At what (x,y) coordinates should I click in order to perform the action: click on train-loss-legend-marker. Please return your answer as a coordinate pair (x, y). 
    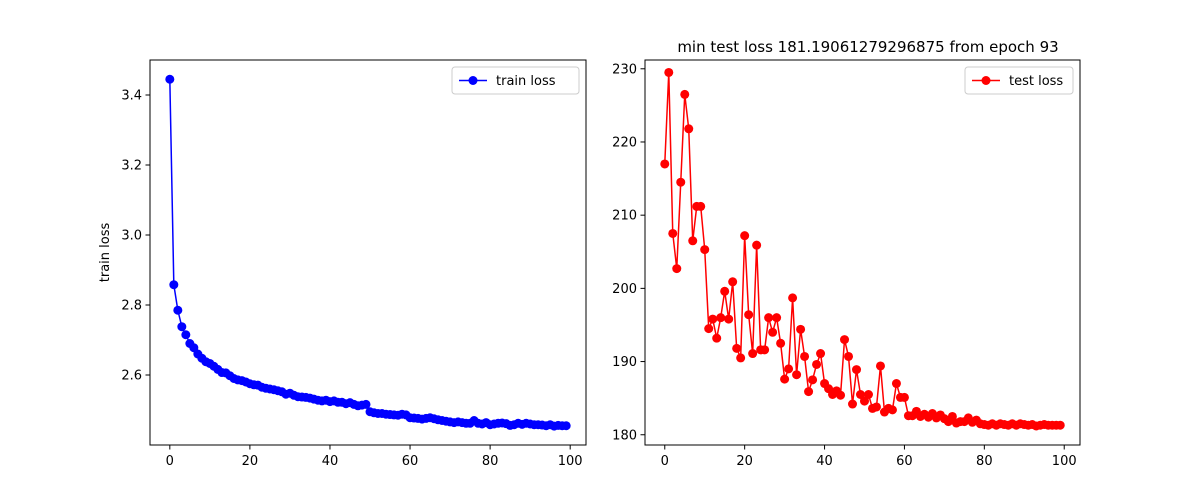
    Looking at the image, I should click on (473, 80).